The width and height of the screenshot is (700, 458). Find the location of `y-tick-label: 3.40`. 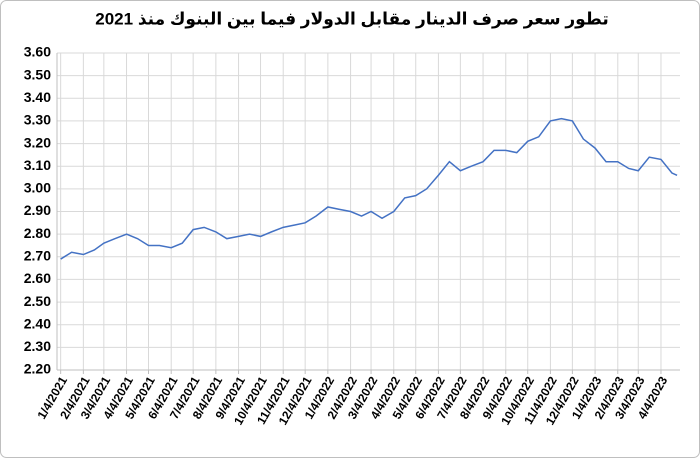

y-tick-label: 3.40 is located at coordinates (37, 97).